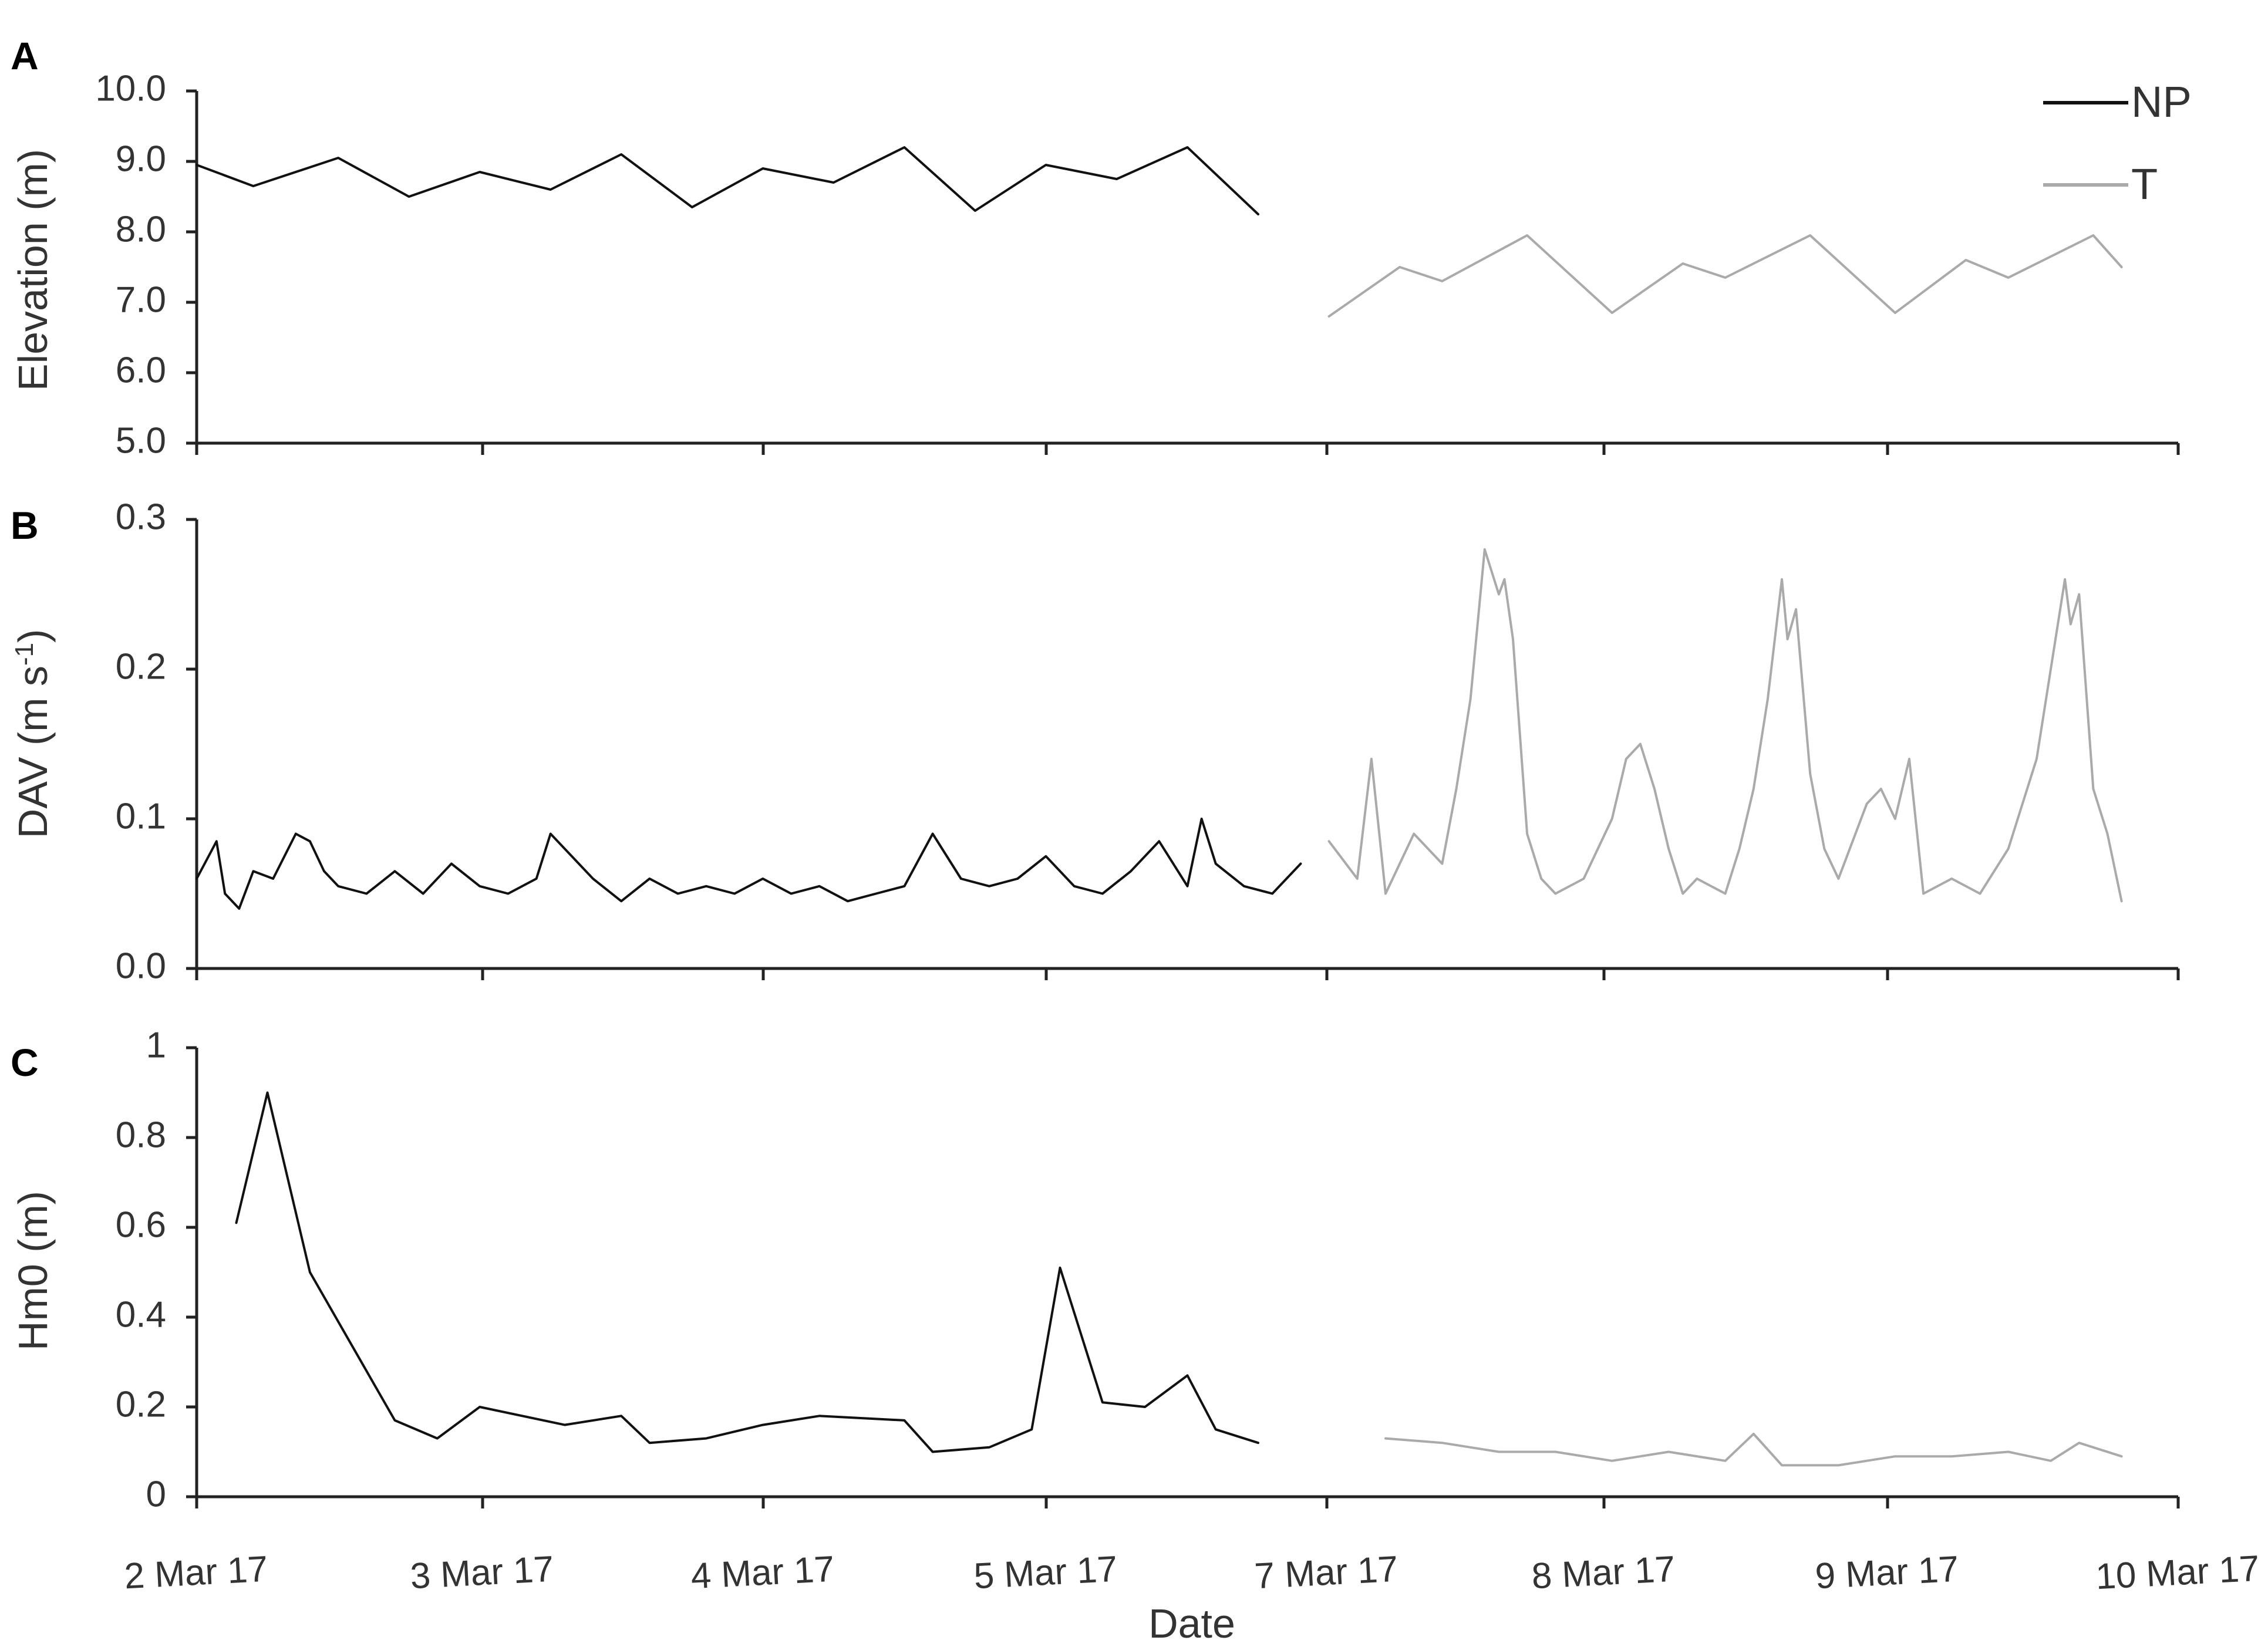 This screenshot has height=1647, width=2268. Describe the element at coordinates (1326, 1573) in the screenshot. I see `x-tick-label: 7 Mar 17` at that location.